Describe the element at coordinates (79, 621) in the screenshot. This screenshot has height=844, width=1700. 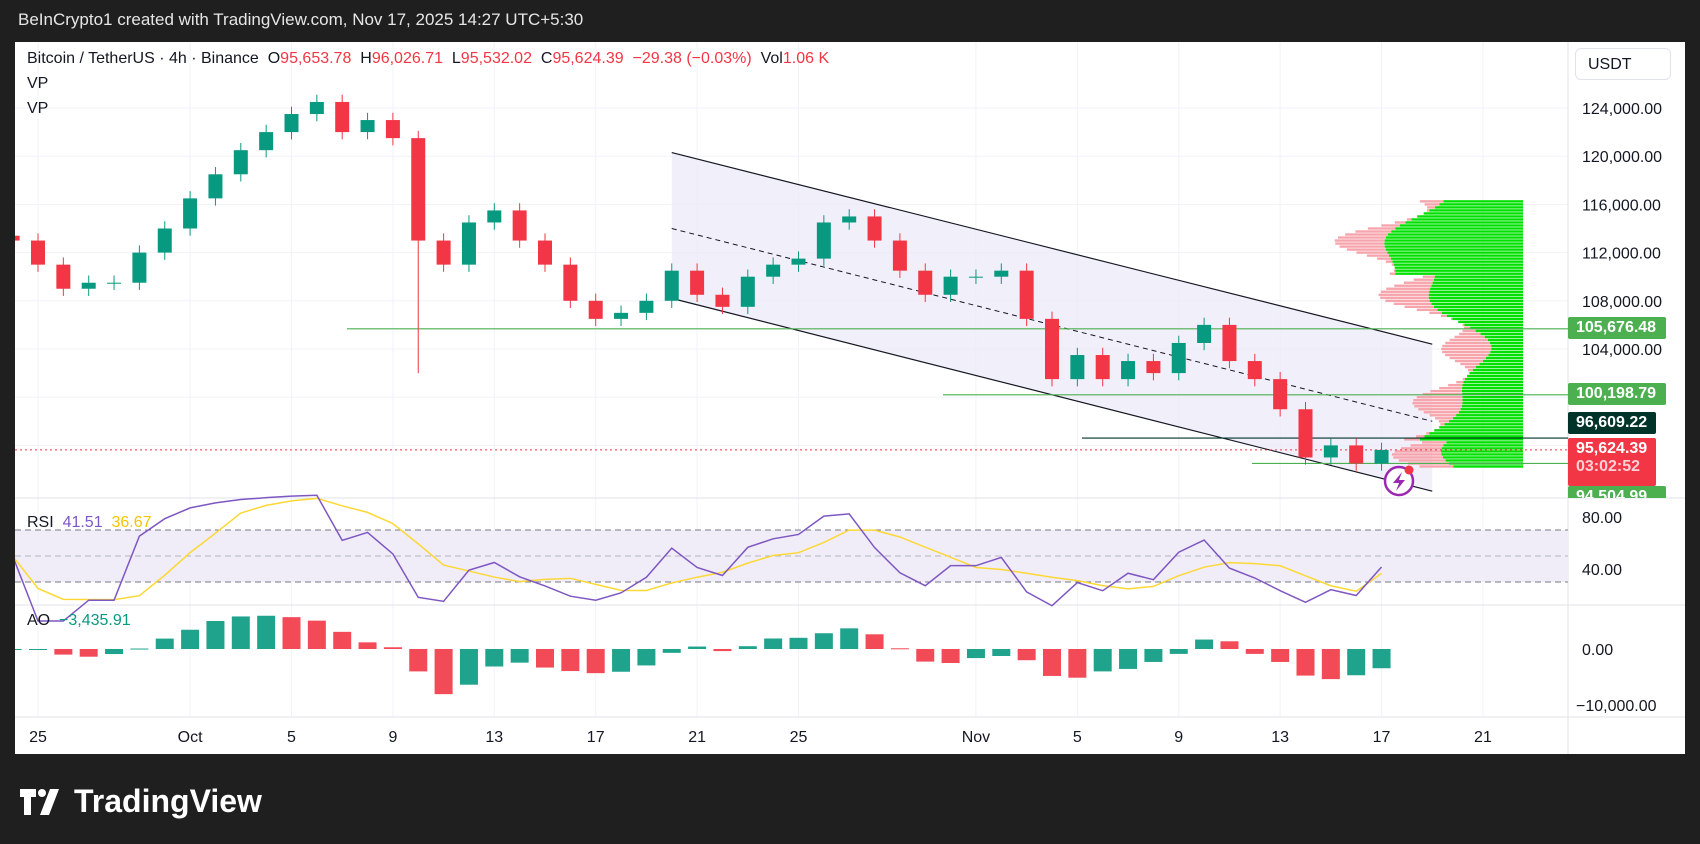
I see `ao-legend: AO −3,435.91` at that location.